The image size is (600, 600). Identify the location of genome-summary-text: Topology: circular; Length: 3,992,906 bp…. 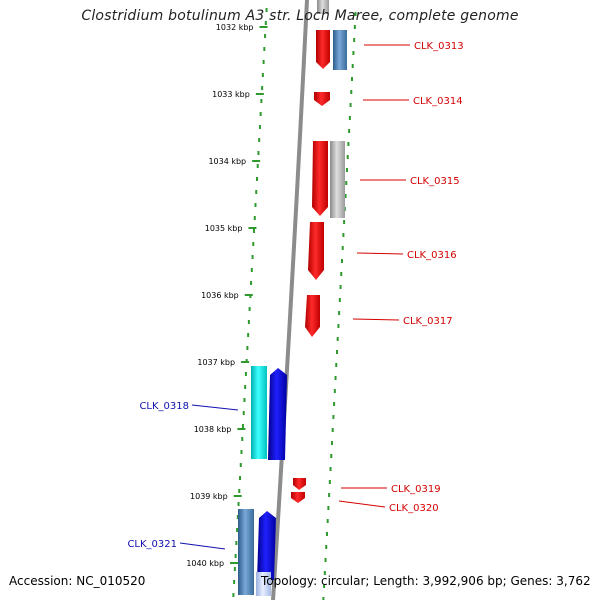
(426, 581).